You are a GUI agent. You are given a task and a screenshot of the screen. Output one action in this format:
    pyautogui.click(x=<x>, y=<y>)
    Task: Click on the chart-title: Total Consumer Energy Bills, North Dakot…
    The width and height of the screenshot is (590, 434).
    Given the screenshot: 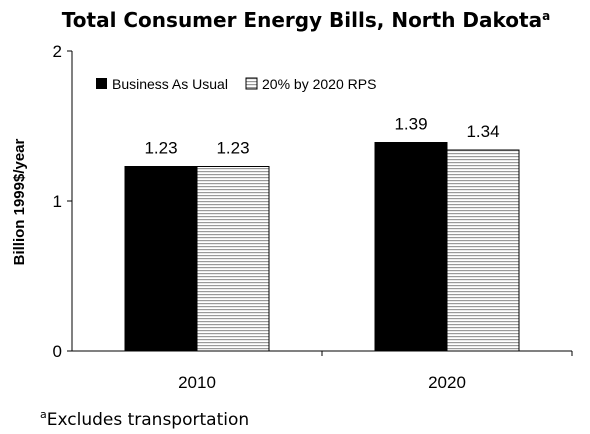 What is the action you would take?
    pyautogui.click(x=306, y=20)
    